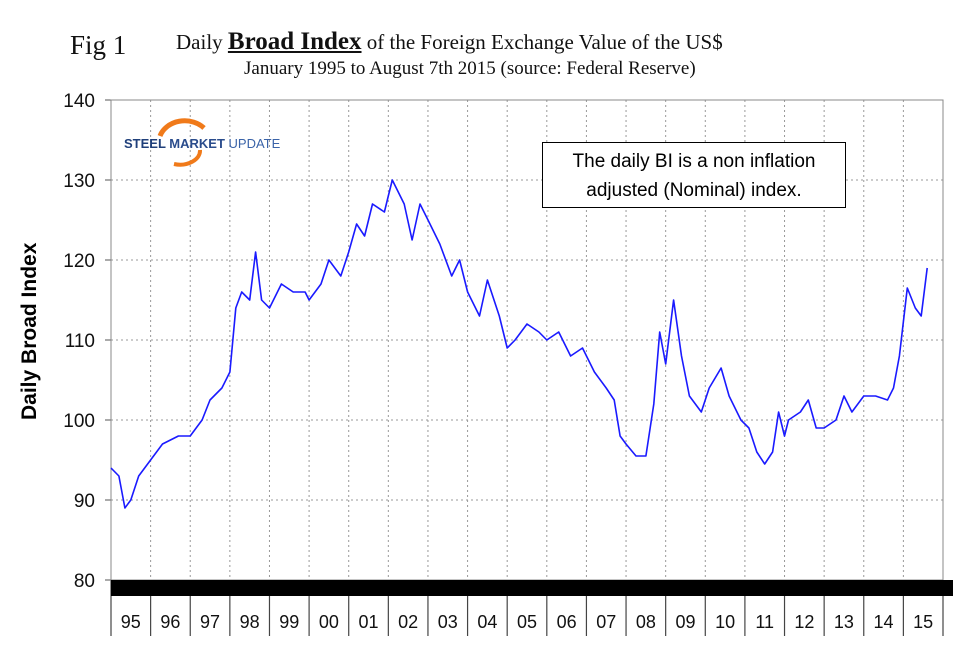 Image resolution: width=960 pixels, height=652 pixels. What do you see at coordinates (646, 622) in the screenshot?
I see `x-tick-label: 08` at bounding box center [646, 622].